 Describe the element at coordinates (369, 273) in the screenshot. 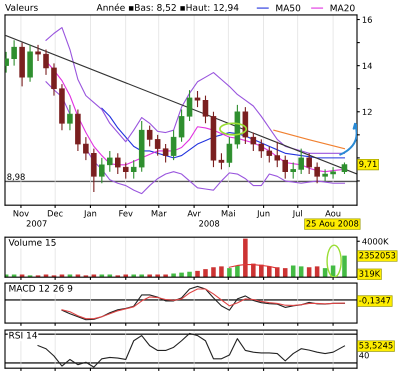

I see `annotation: 319K` at that location.